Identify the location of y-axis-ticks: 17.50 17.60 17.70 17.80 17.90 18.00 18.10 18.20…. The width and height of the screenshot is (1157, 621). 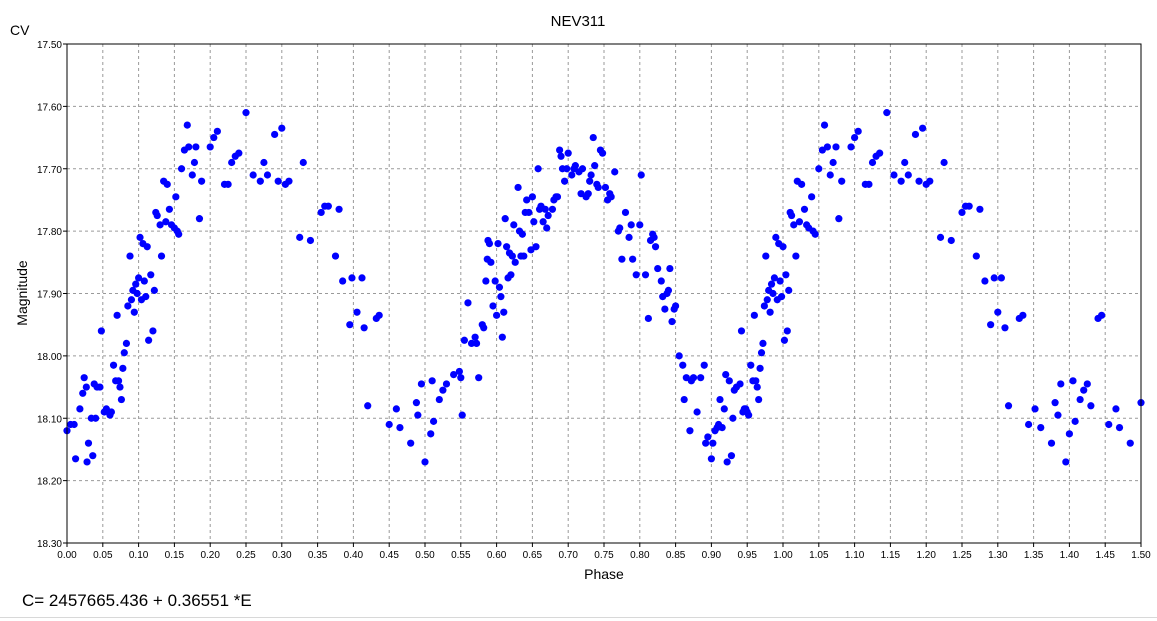
(52, 295).